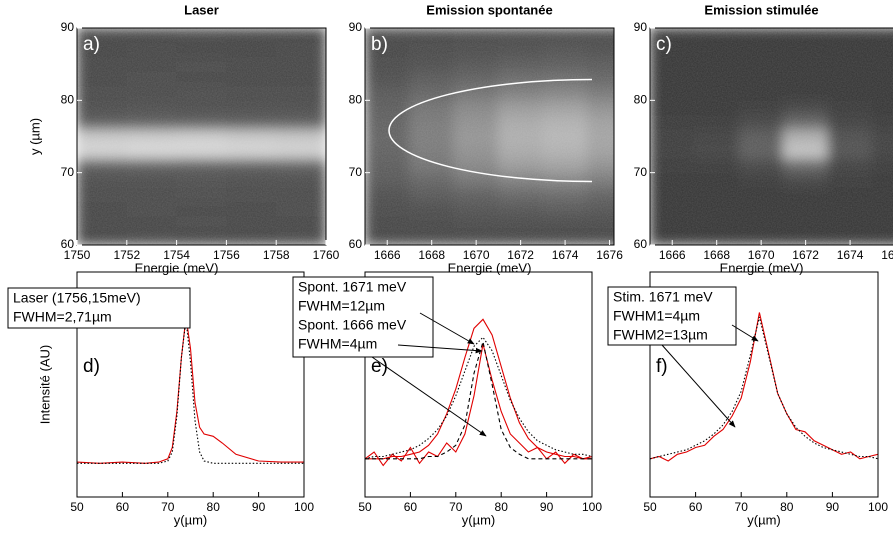  What do you see at coordinates (656, 316) in the screenshot?
I see `annotation-text: FWHM1=4µm` at bounding box center [656, 316].